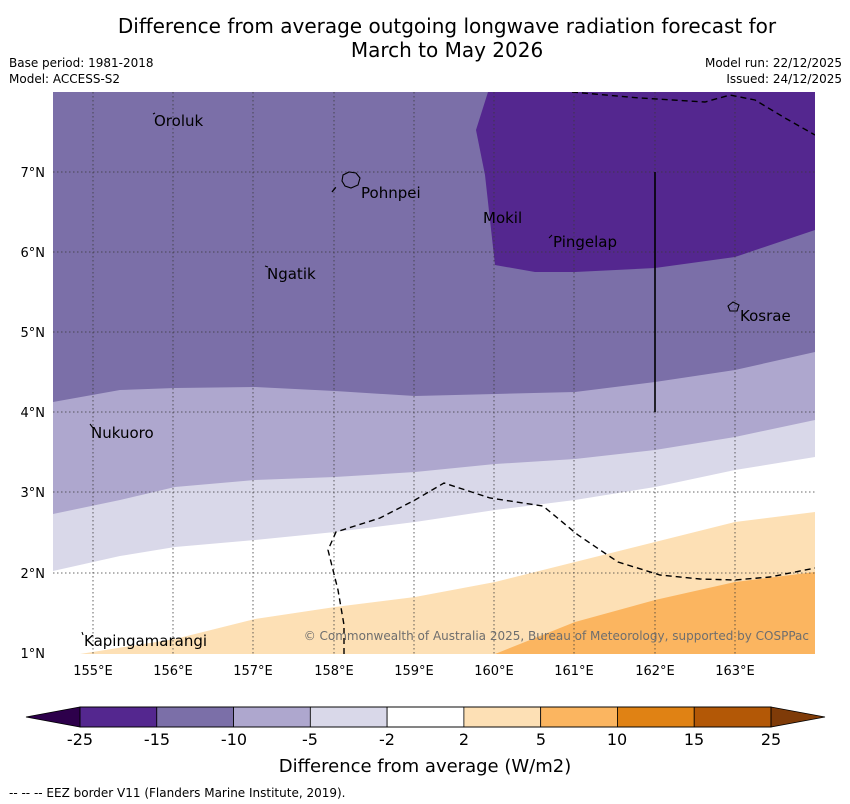  Describe the element at coordinates (81, 63) in the screenshot. I see `base-period: Base period: 1981-2018` at that location.